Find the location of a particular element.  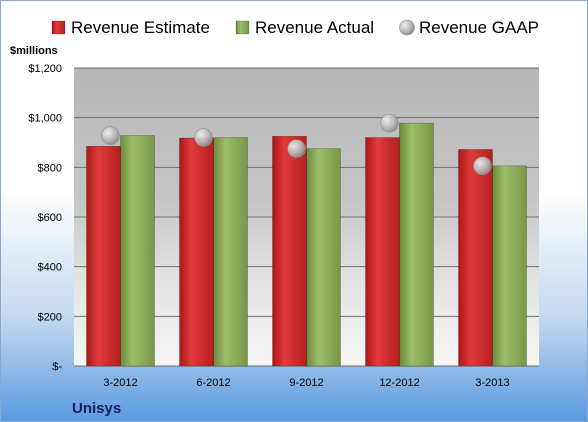

gaap-markers is located at coordinates (296, 144).